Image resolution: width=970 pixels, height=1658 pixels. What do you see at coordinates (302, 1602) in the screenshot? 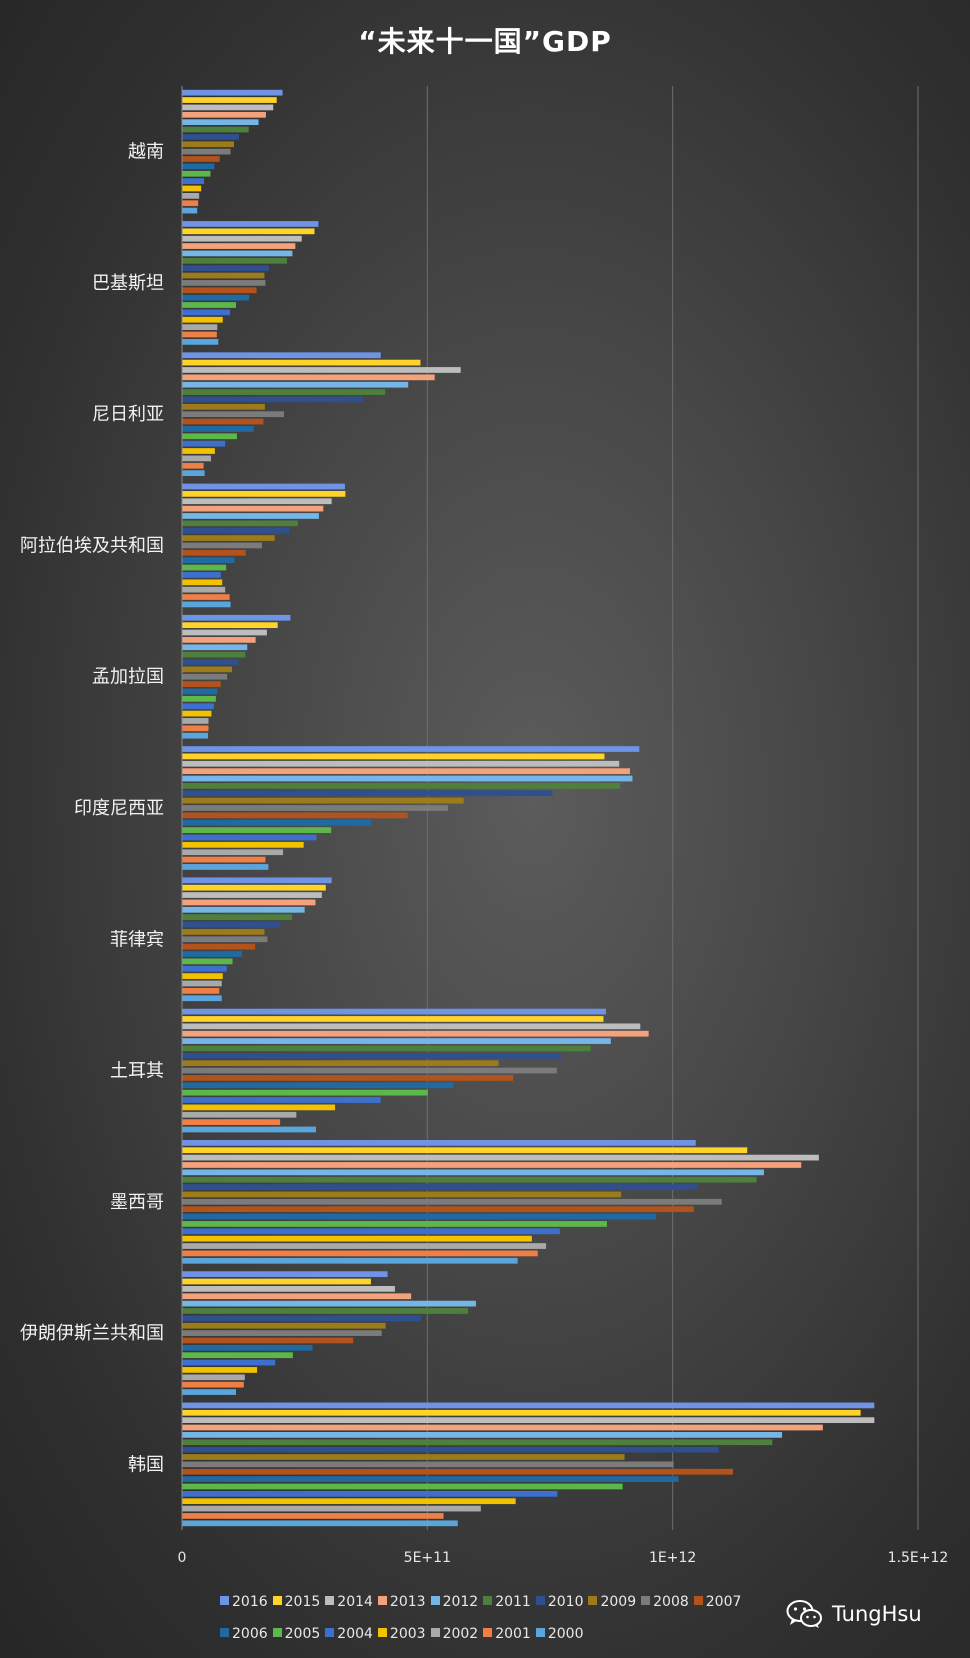
I see `legend-label: 2015` at bounding box center [302, 1602].